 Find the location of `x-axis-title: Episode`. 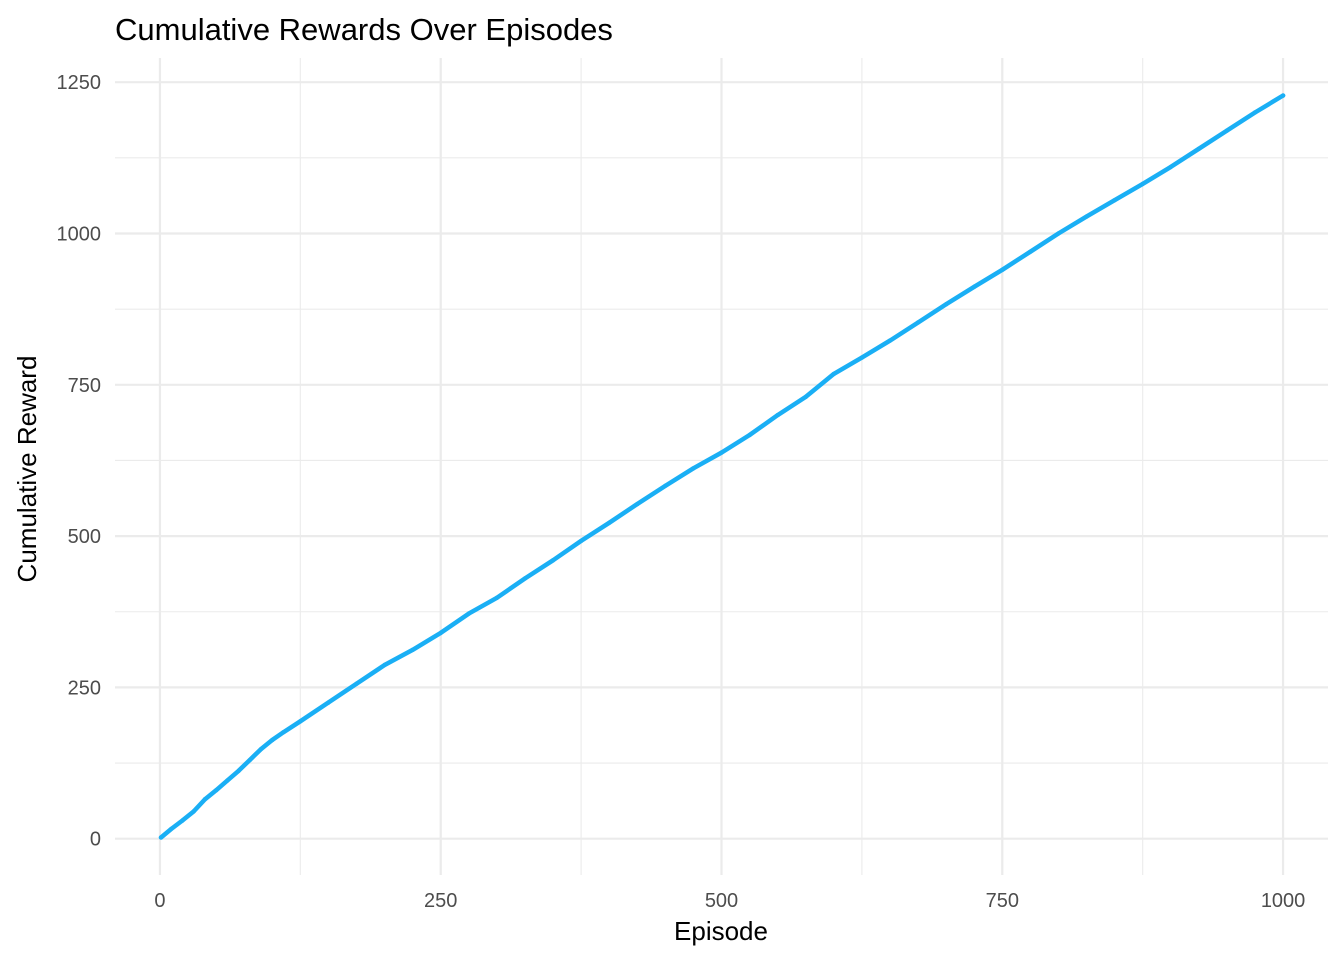

x-axis-title: Episode is located at coordinates (721, 931).